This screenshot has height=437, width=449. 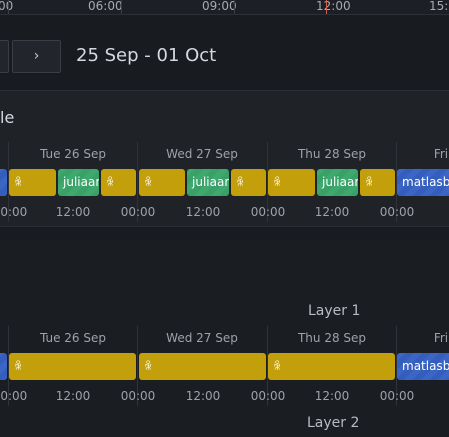 What do you see at coordinates (334, 311) in the screenshot?
I see `layer-title: Layer 1` at bounding box center [334, 311].